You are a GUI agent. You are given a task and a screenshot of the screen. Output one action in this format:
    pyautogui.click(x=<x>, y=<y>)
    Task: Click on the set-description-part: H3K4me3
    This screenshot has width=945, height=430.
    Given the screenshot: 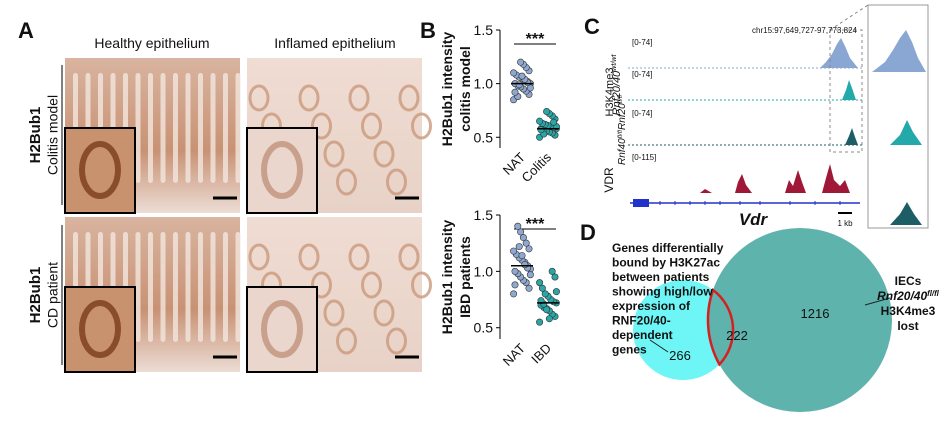 What is the action you would take?
    pyautogui.click(x=908, y=311)
    